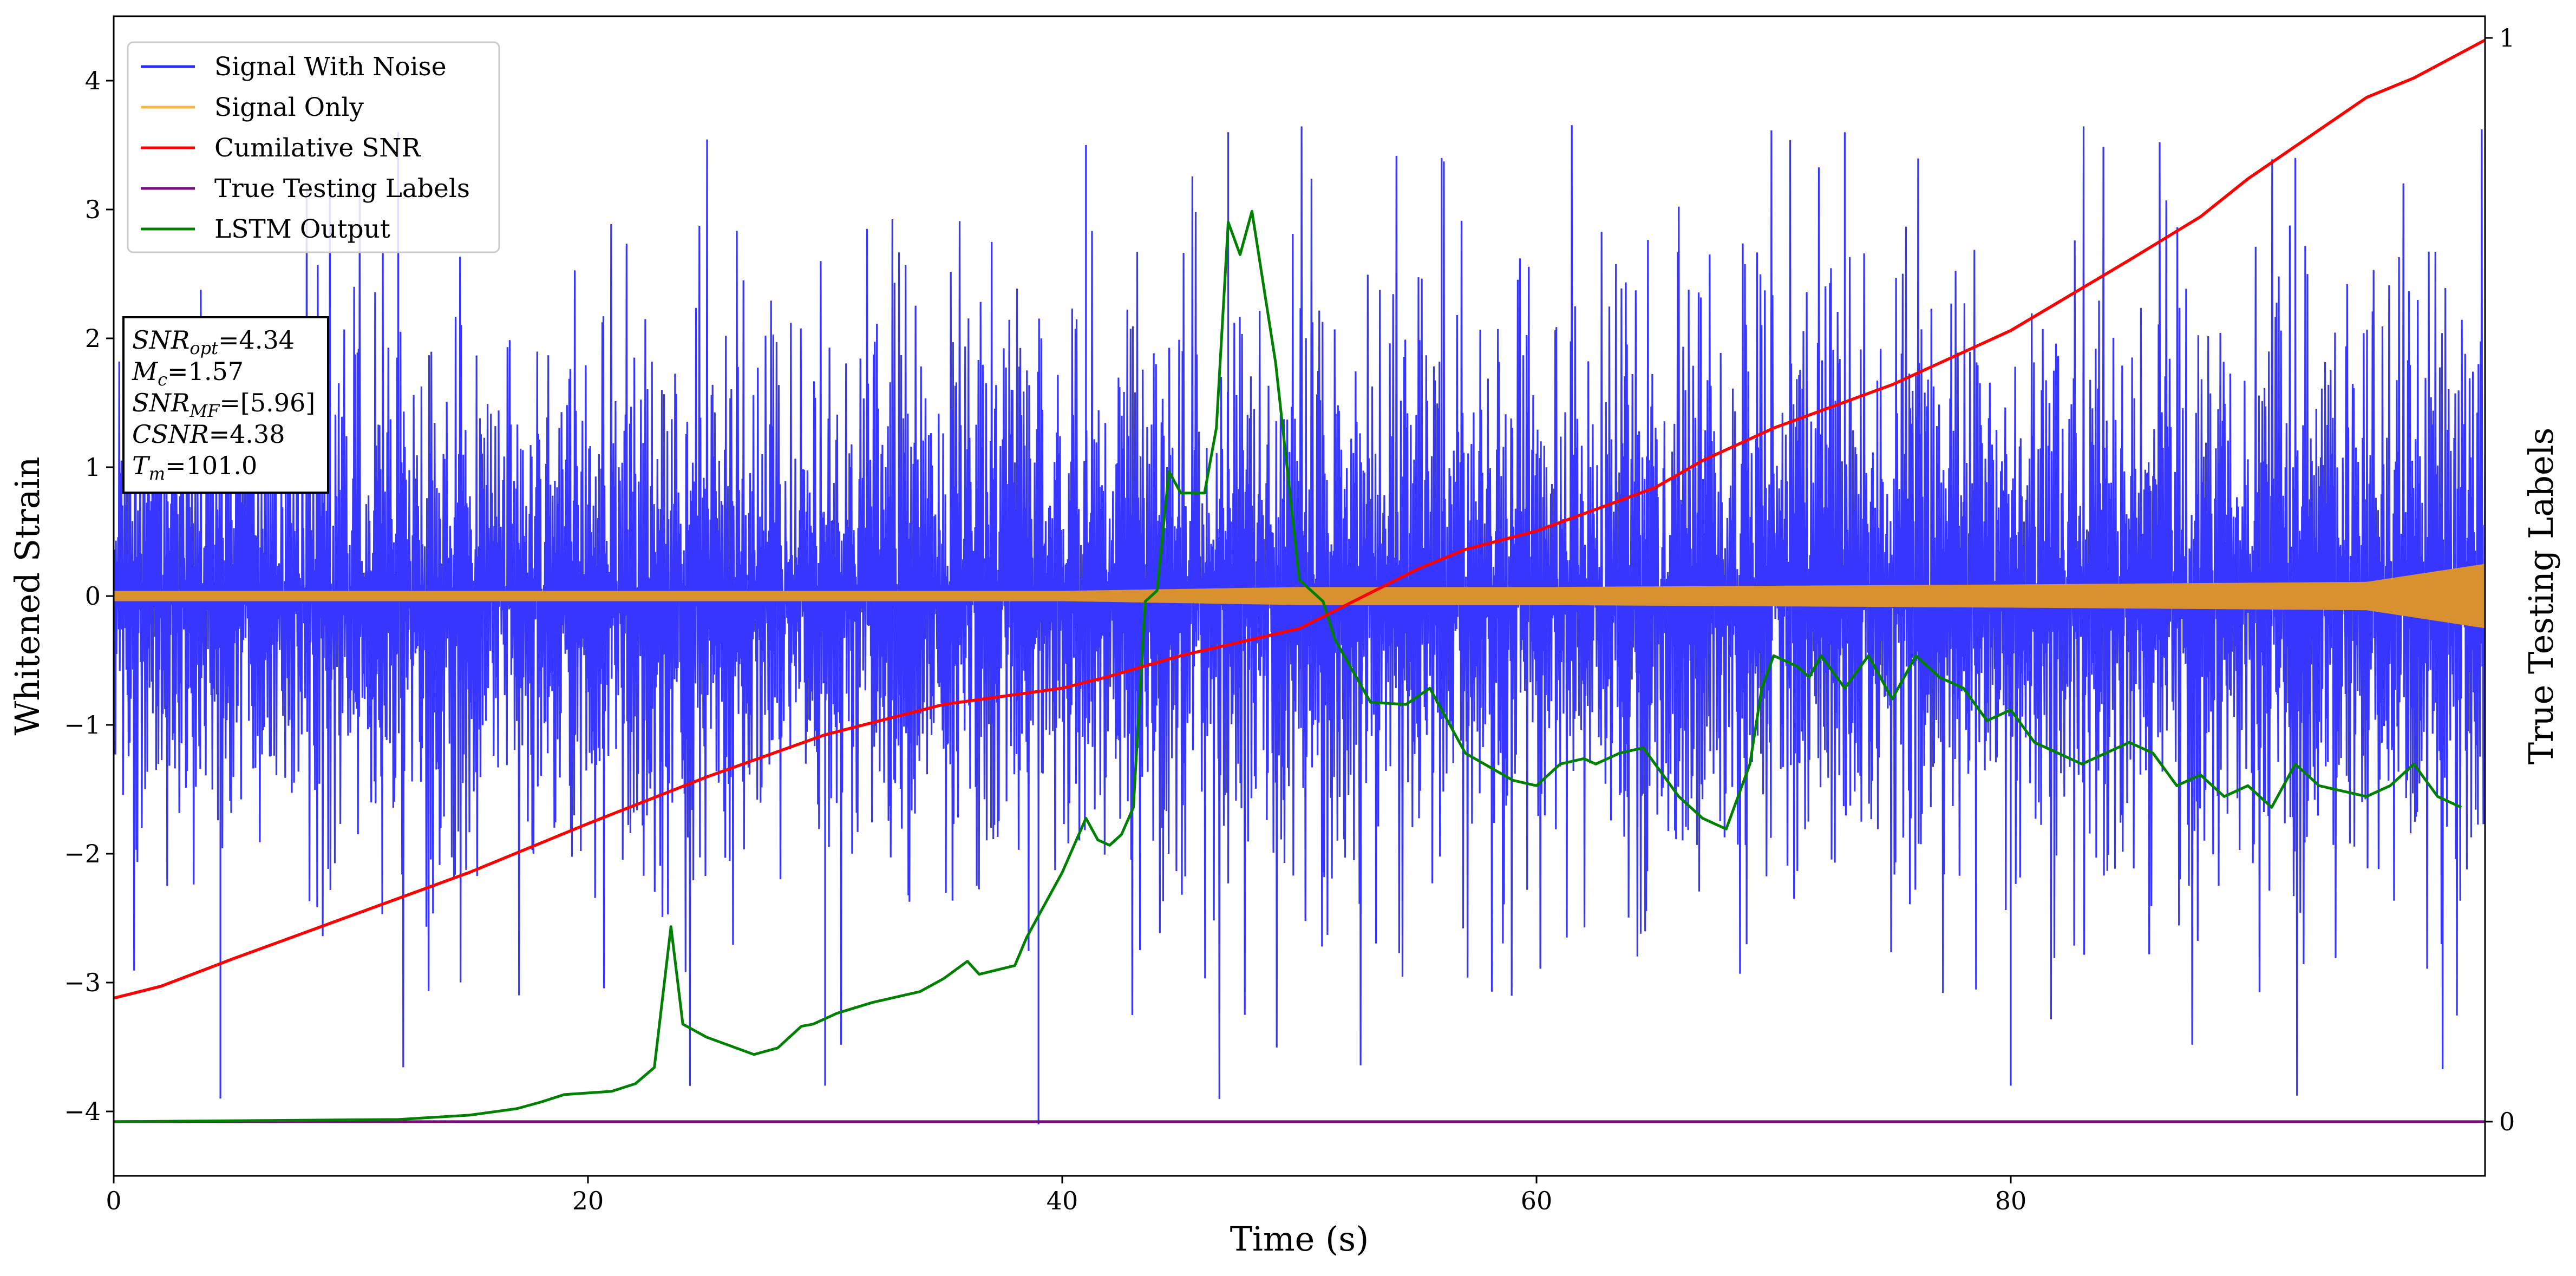 The height and width of the screenshot is (1276, 2576). I want to click on y-tick-label: −3, so click(82, 982).